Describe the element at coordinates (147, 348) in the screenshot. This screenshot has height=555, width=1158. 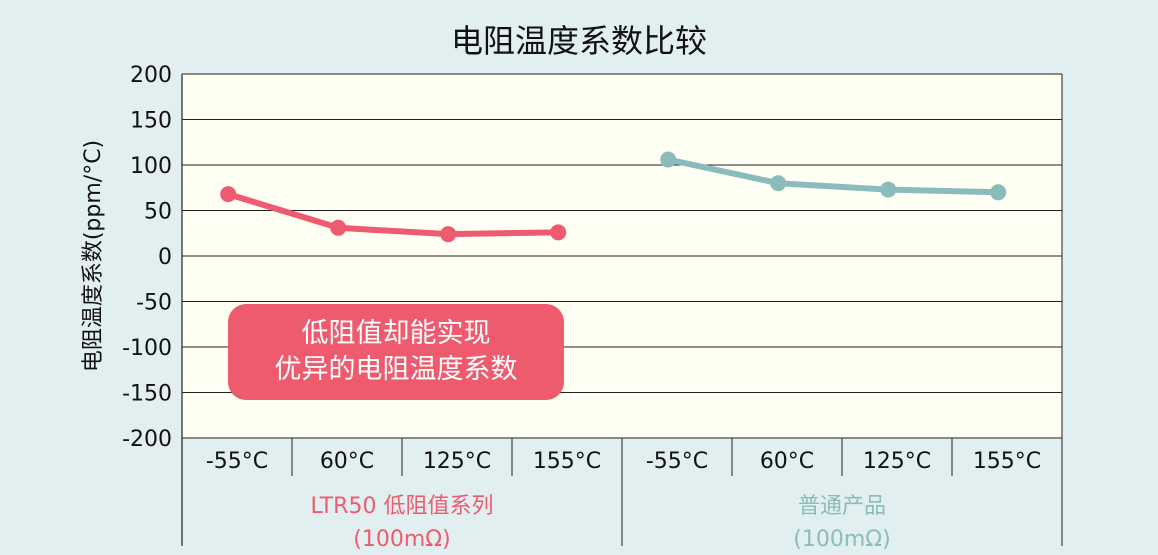
I see `y-tick-label: -100` at that location.